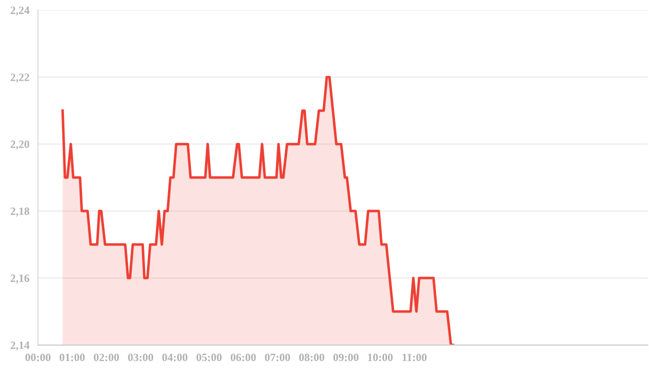 This screenshot has width=649, height=374. Describe the element at coordinates (175, 358) in the screenshot. I see `x-tick-label: 04:00` at that location.